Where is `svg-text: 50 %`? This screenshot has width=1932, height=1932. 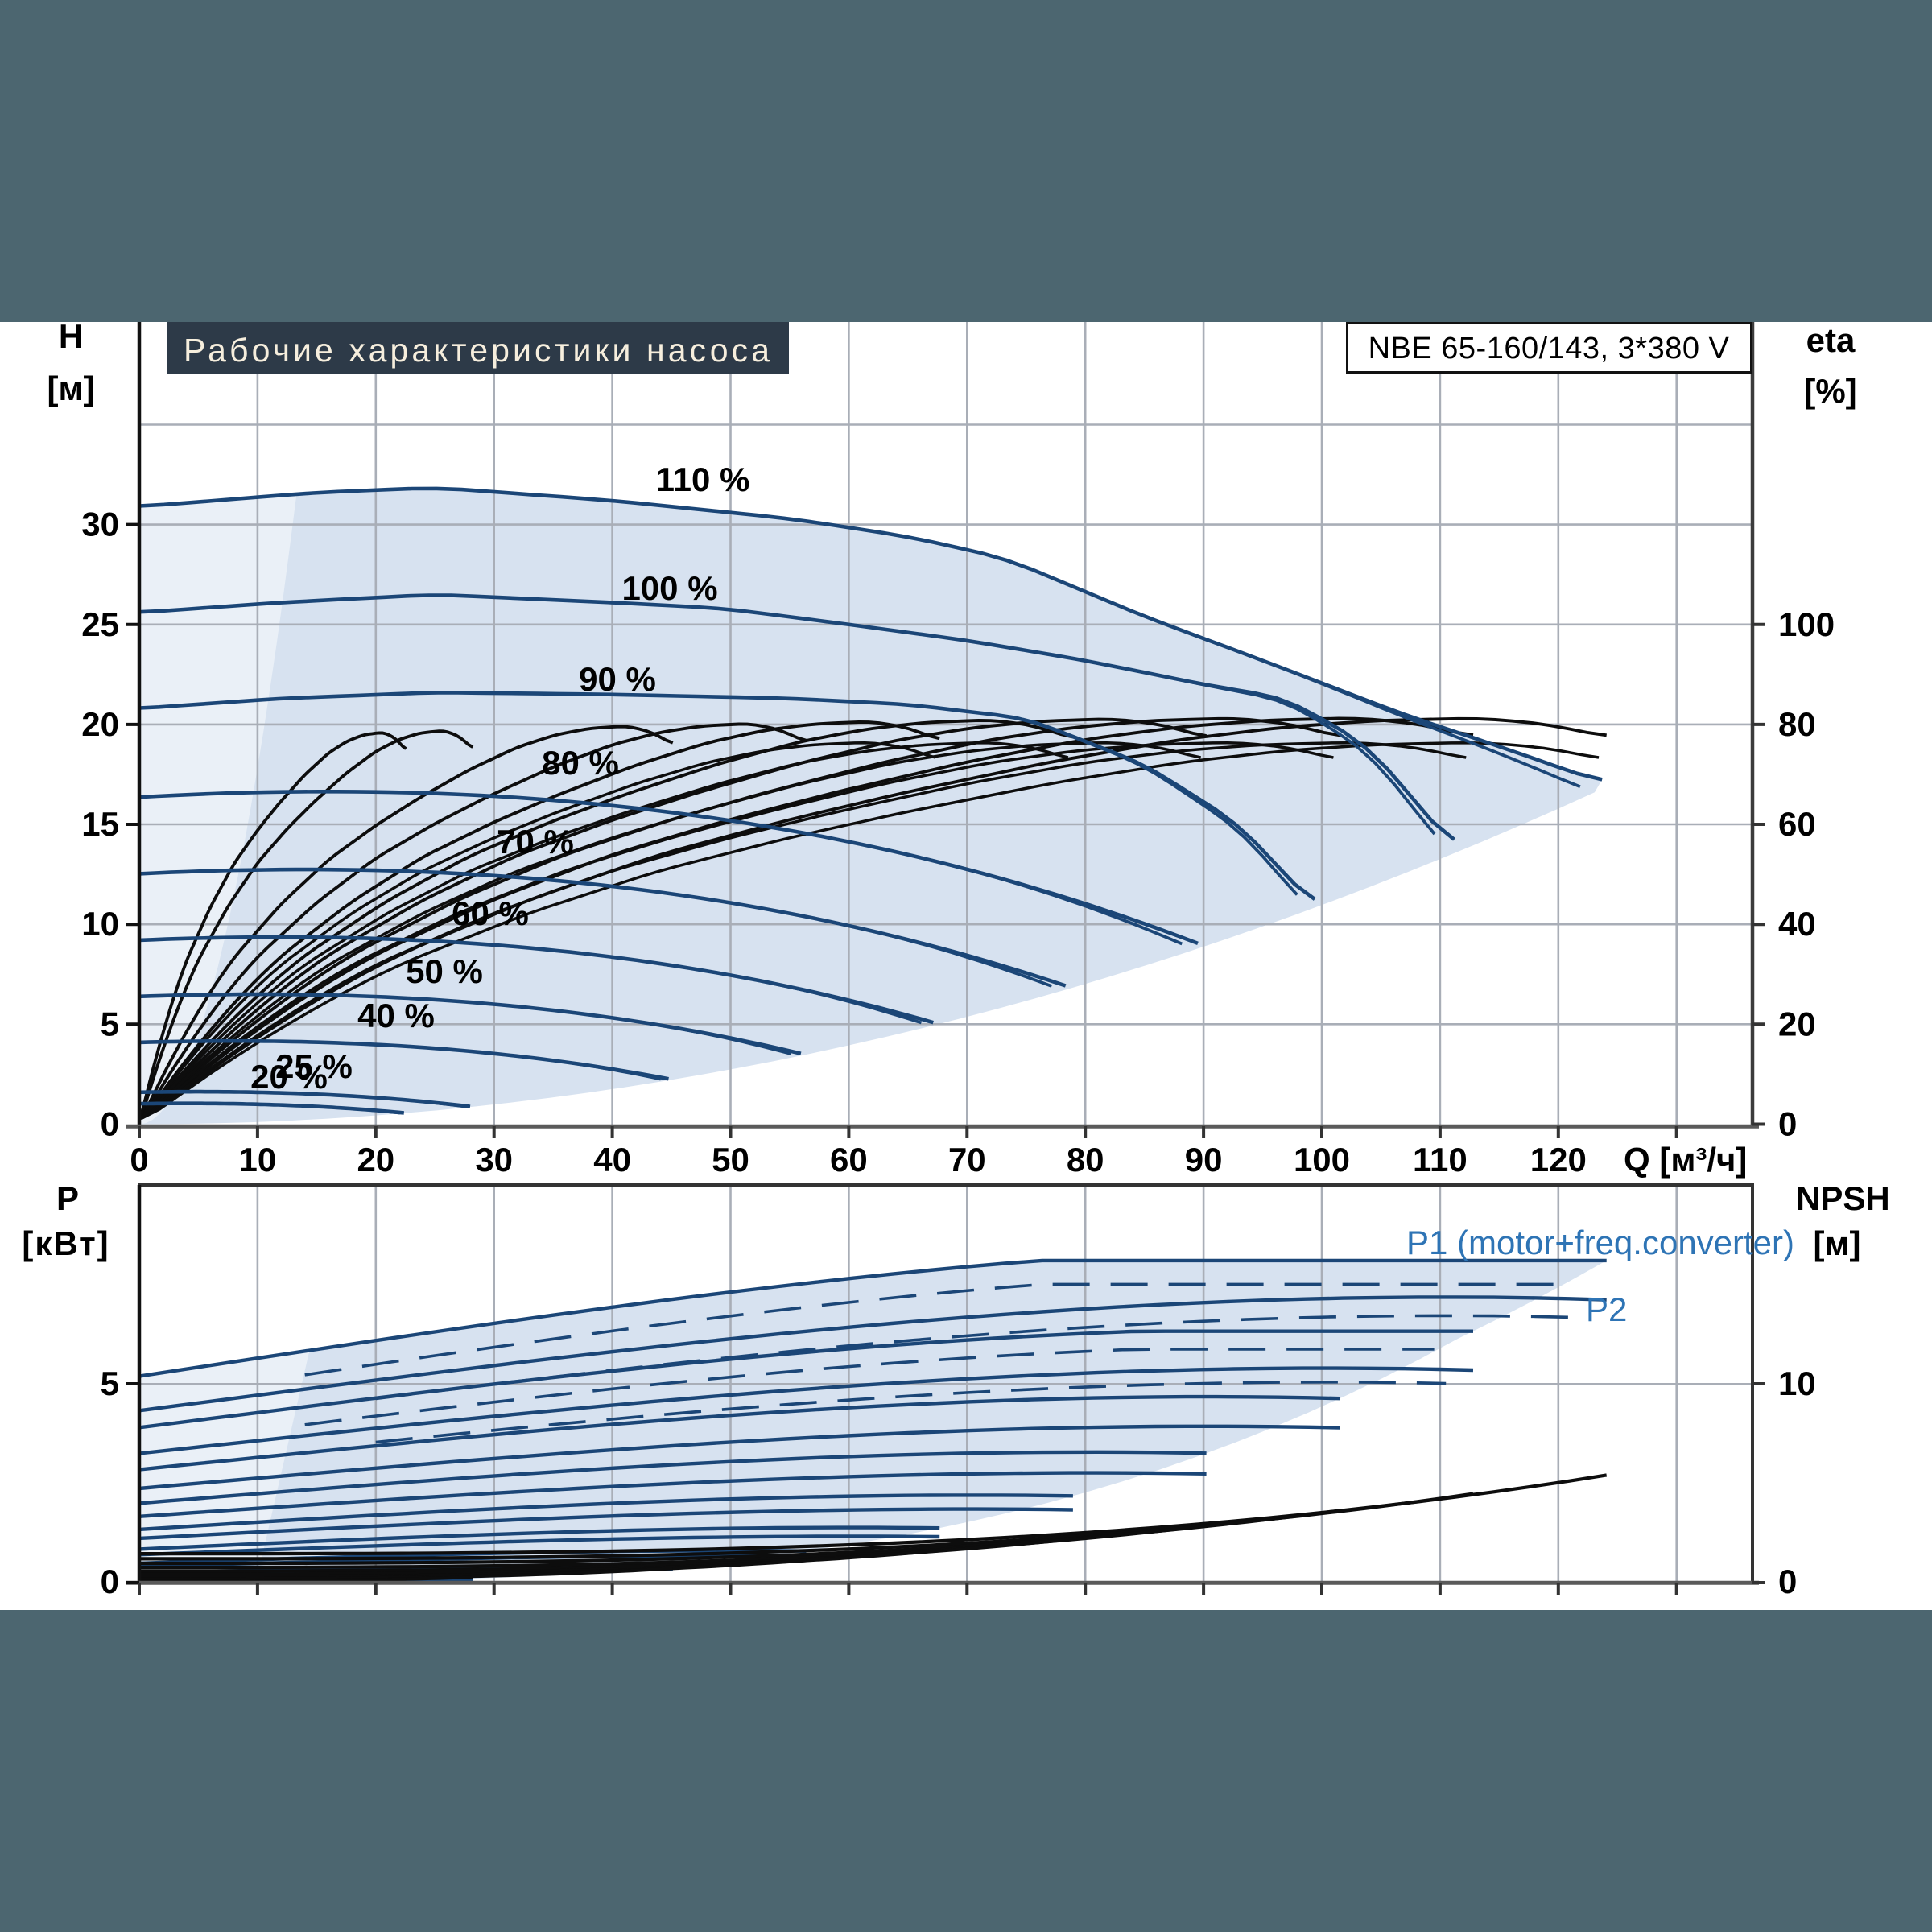
svg-text: 50 % is located at coordinates (444, 971).